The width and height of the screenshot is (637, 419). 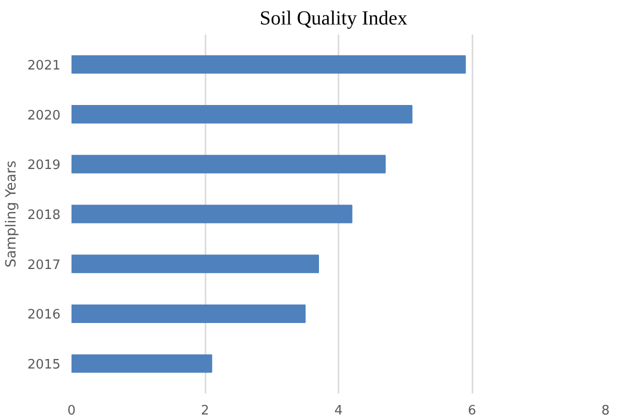 I want to click on y-tick-label: 2015, so click(x=44, y=365).